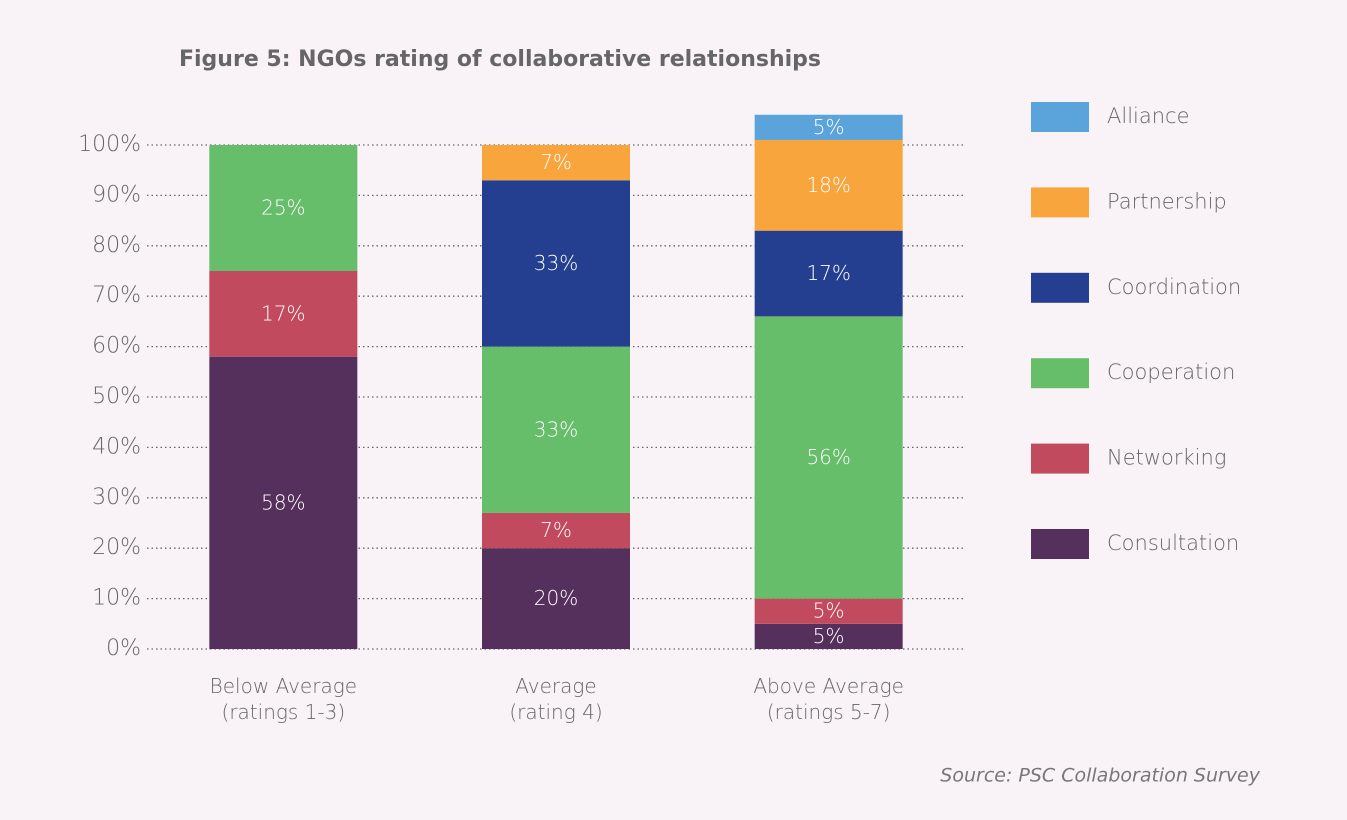 This screenshot has width=1347, height=820. What do you see at coordinates (283, 699) in the screenshot?
I see `x-tick-label: Below Average (ratings 1-3)` at bounding box center [283, 699].